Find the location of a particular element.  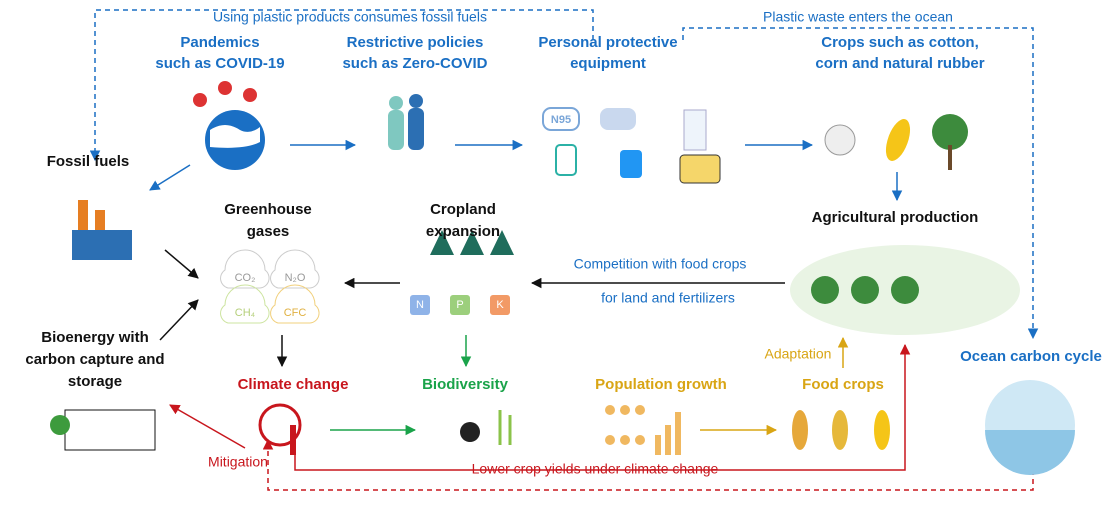

edge-label: Mitigation is located at coordinates (238, 462).